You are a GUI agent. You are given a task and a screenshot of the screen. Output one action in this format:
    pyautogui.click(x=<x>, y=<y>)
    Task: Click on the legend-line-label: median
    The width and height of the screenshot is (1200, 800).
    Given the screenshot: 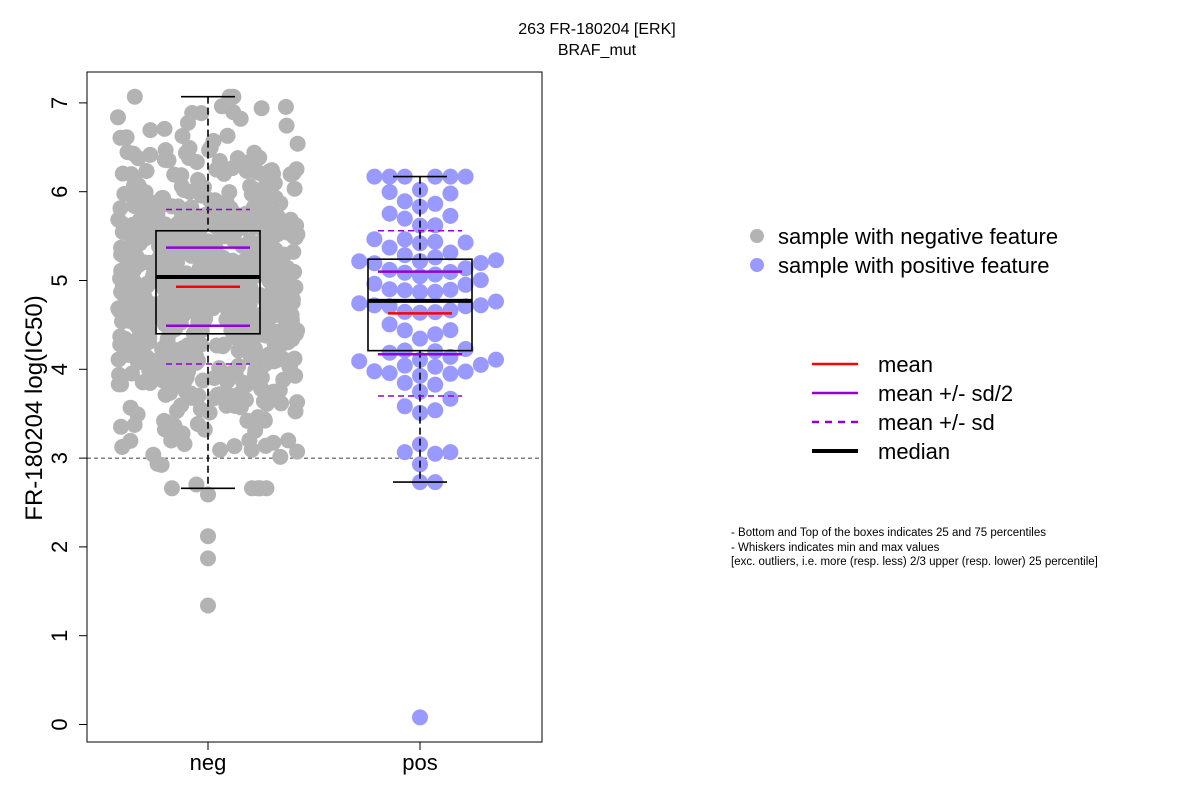 What is the action you would take?
    pyautogui.click(x=914, y=451)
    